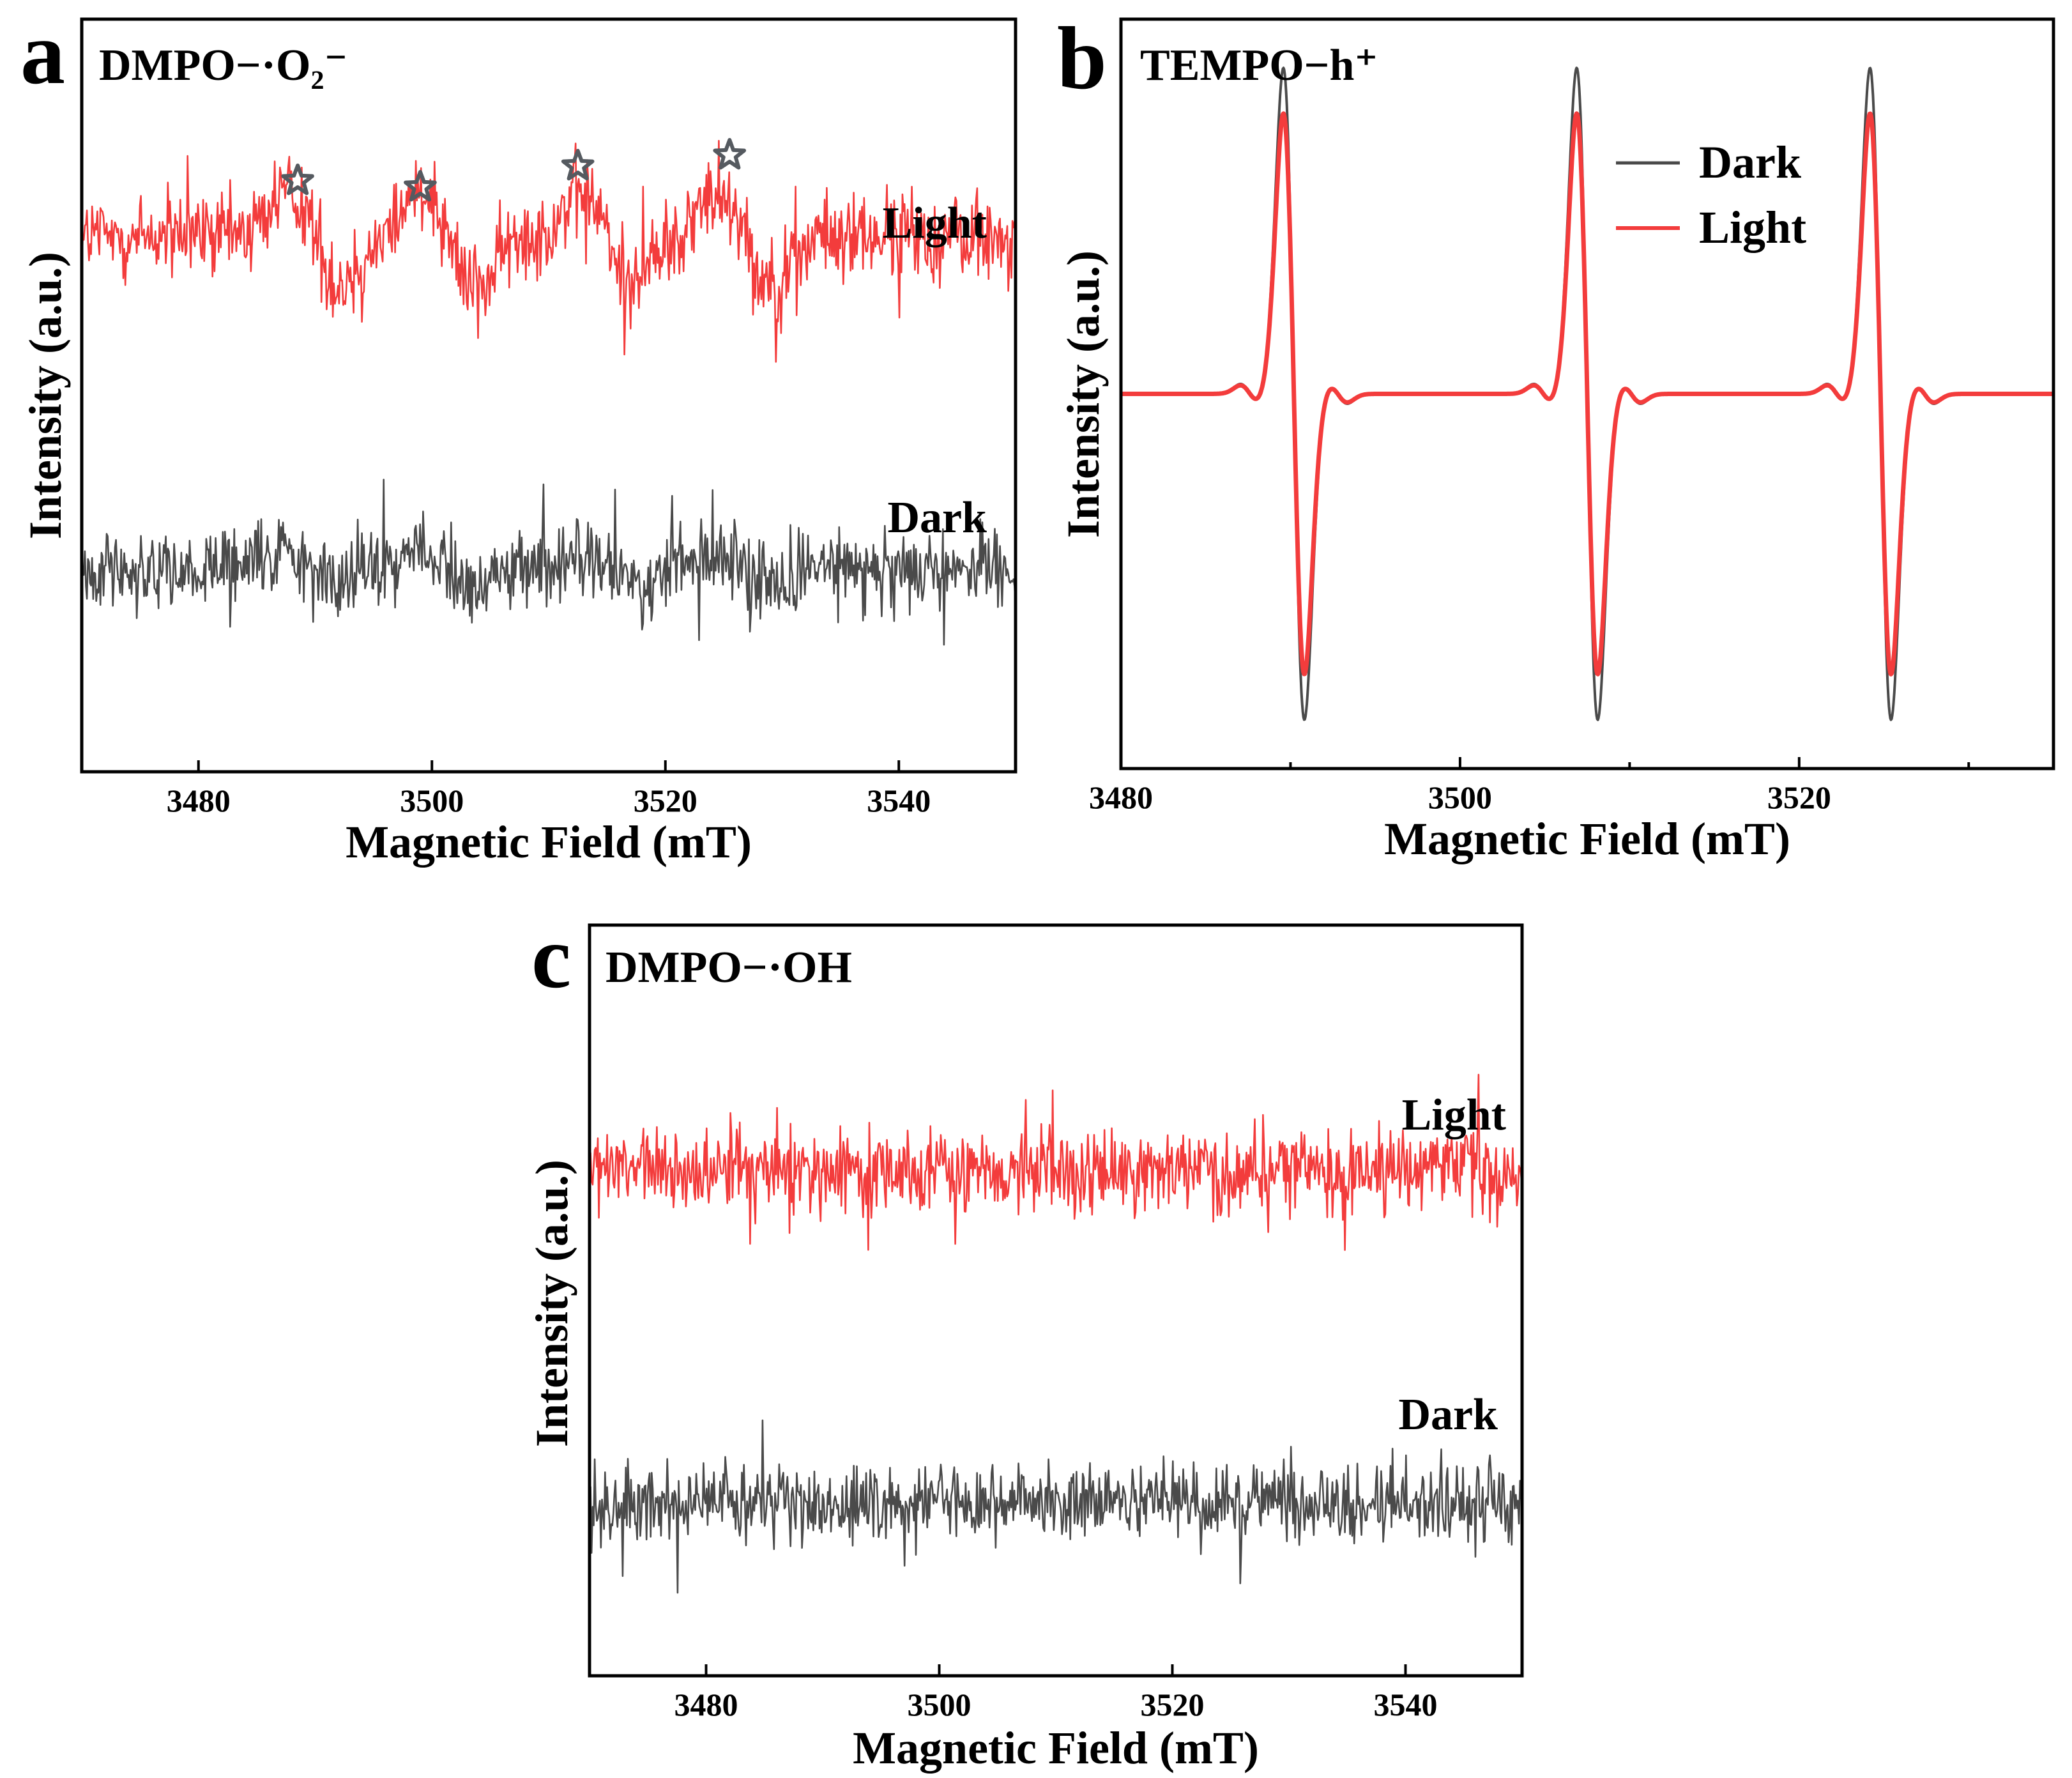 The width and height of the screenshot is (2072, 1778). What do you see at coordinates (548, 252) in the screenshot?
I see `a-trace-light` at bounding box center [548, 252].